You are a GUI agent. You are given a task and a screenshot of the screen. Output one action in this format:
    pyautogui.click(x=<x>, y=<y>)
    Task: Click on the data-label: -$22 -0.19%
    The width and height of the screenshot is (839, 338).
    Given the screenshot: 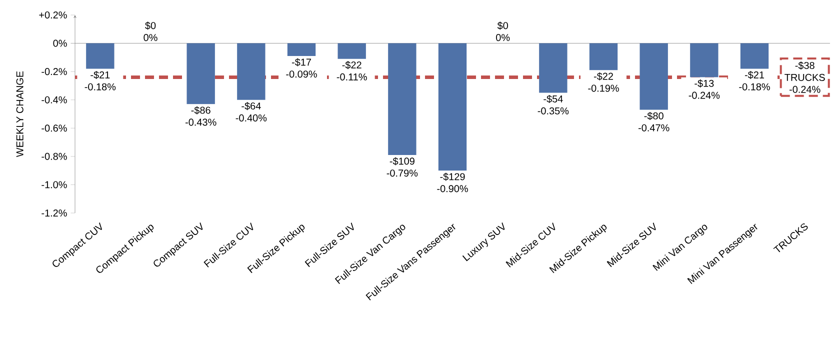 What is the action you would take?
    pyautogui.click(x=603, y=82)
    